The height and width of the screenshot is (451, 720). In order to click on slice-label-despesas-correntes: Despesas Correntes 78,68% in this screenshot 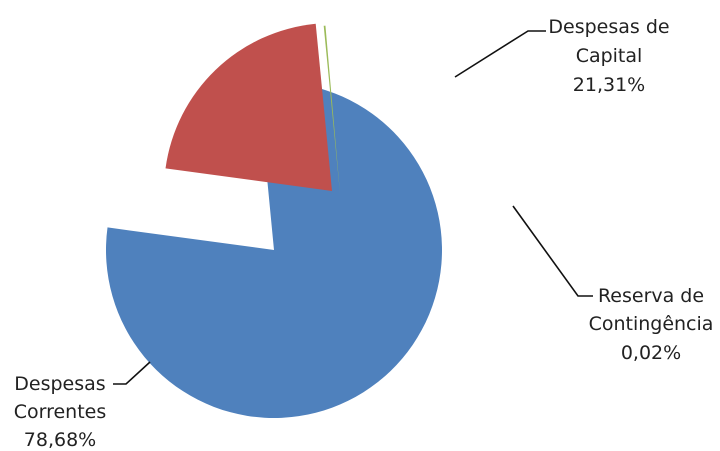, I will do `click(60, 412)`.